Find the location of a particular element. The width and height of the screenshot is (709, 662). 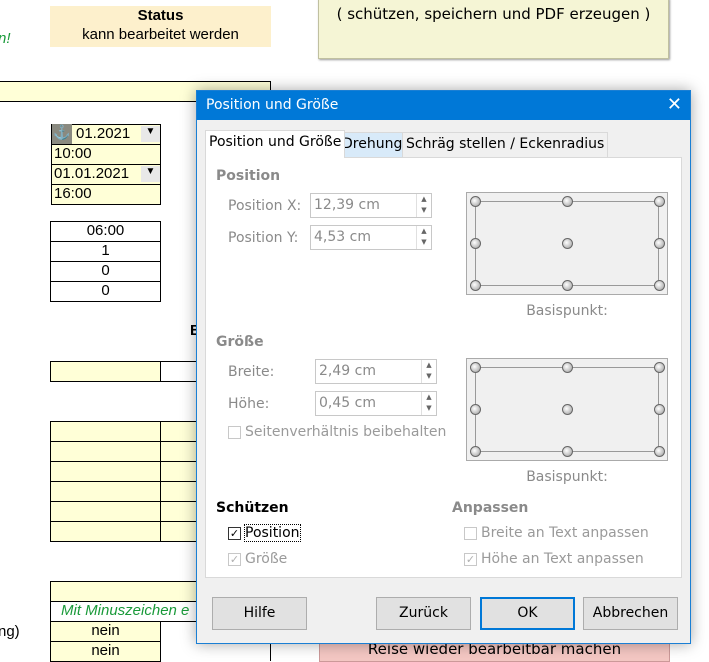

help-button: Hilfe is located at coordinates (259, 613).